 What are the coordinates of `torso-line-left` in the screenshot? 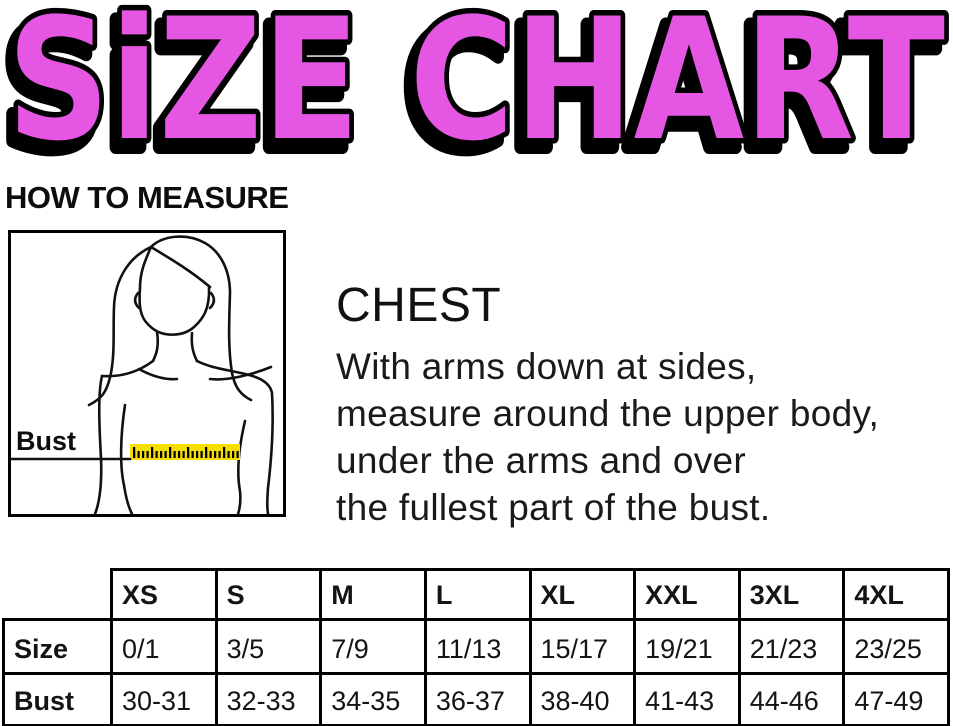 It's located at (126, 458).